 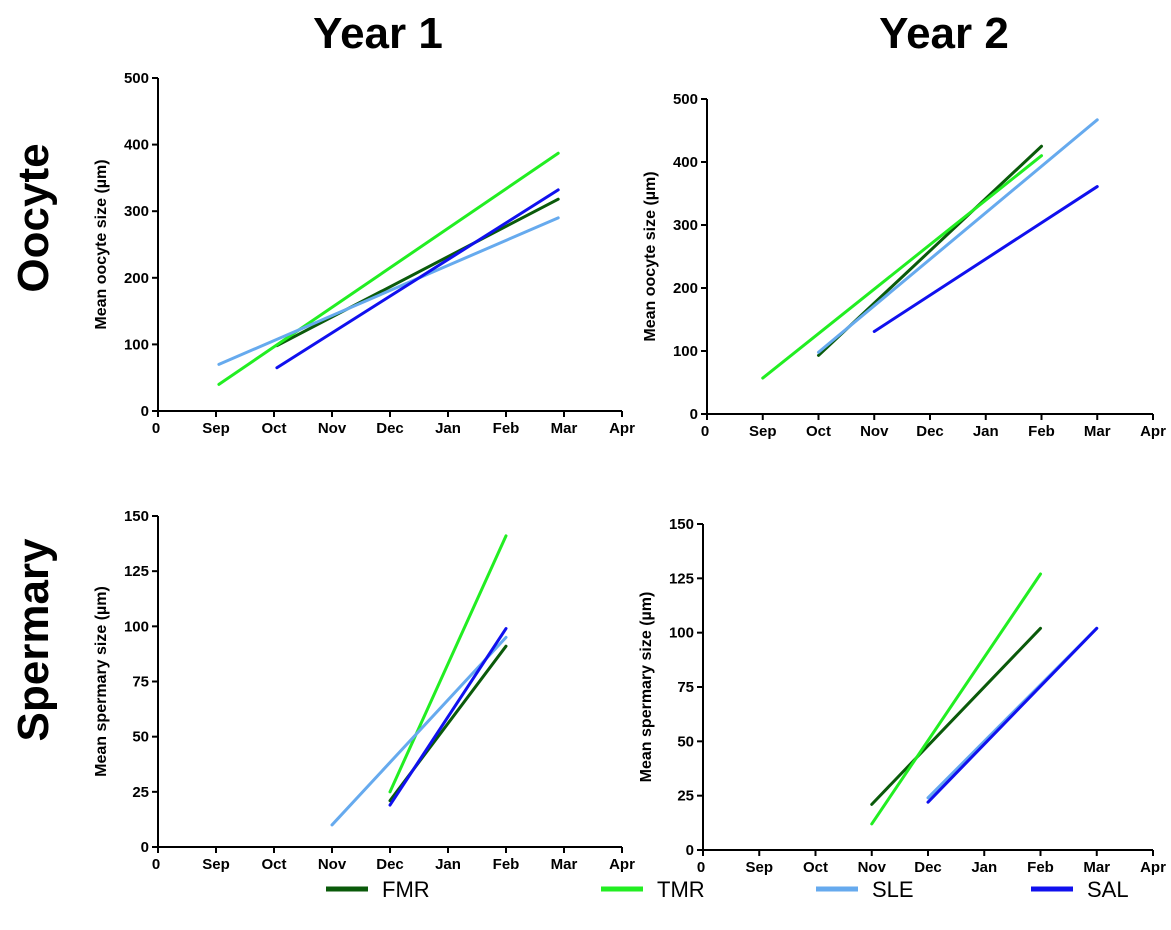 I want to click on legend: FMR TMR SLE SAL, so click(x=727, y=889).